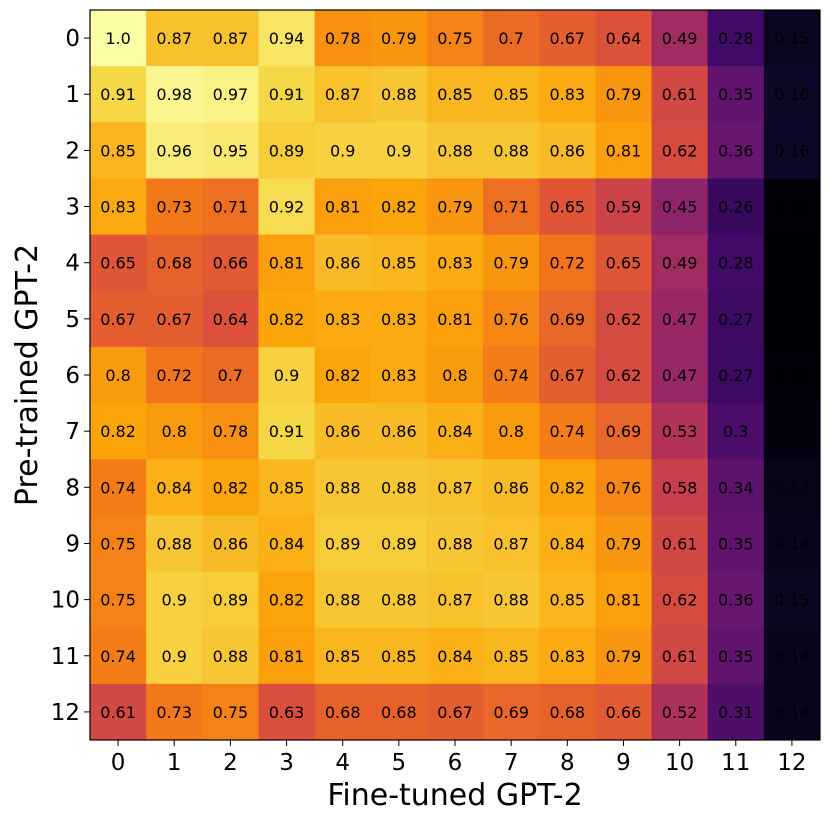 The width and height of the screenshot is (830, 822). I want to click on heatmap-cell-r1-c11, so click(736, 94).